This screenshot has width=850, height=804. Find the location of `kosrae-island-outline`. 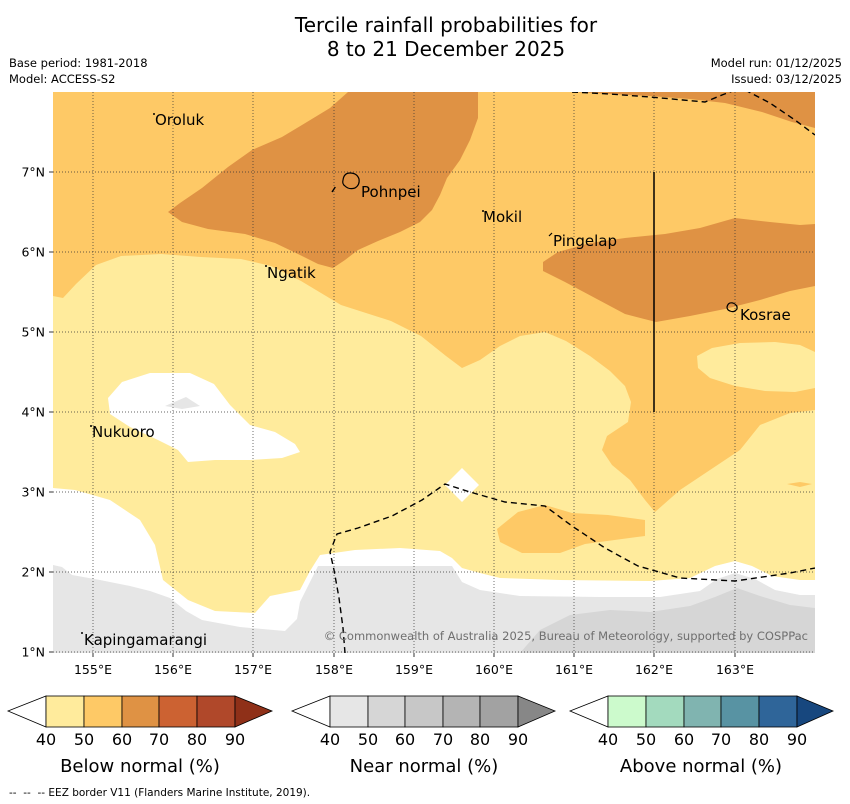

kosrae-island-outline is located at coordinates (732, 307).